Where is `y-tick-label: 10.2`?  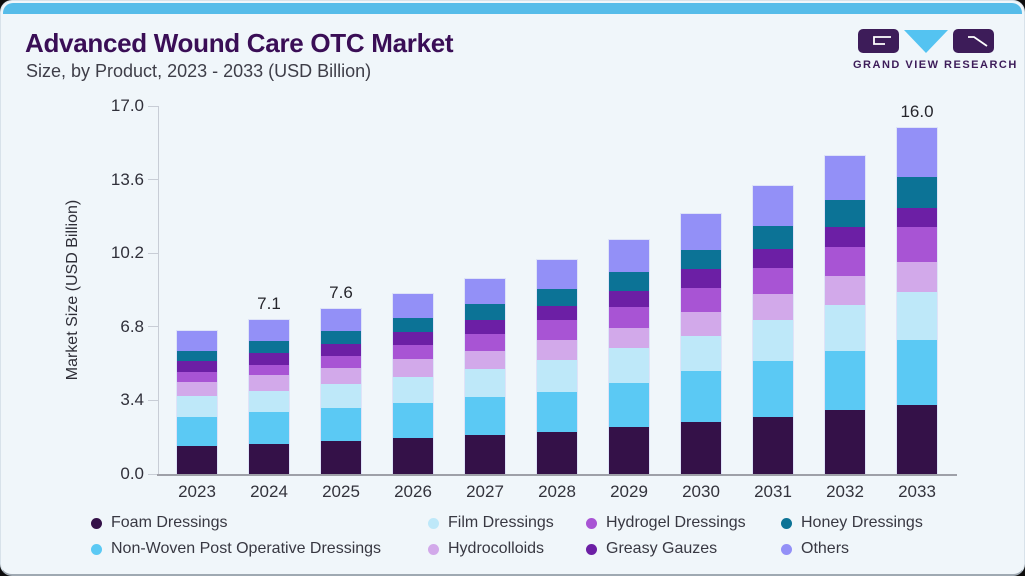 y-tick-label: 10.2 is located at coordinates (127, 253).